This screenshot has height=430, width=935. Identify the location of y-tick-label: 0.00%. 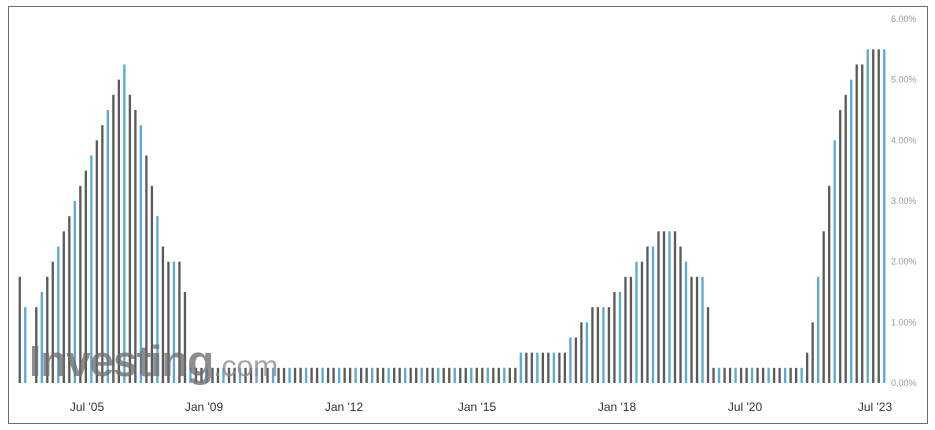
(904, 383).